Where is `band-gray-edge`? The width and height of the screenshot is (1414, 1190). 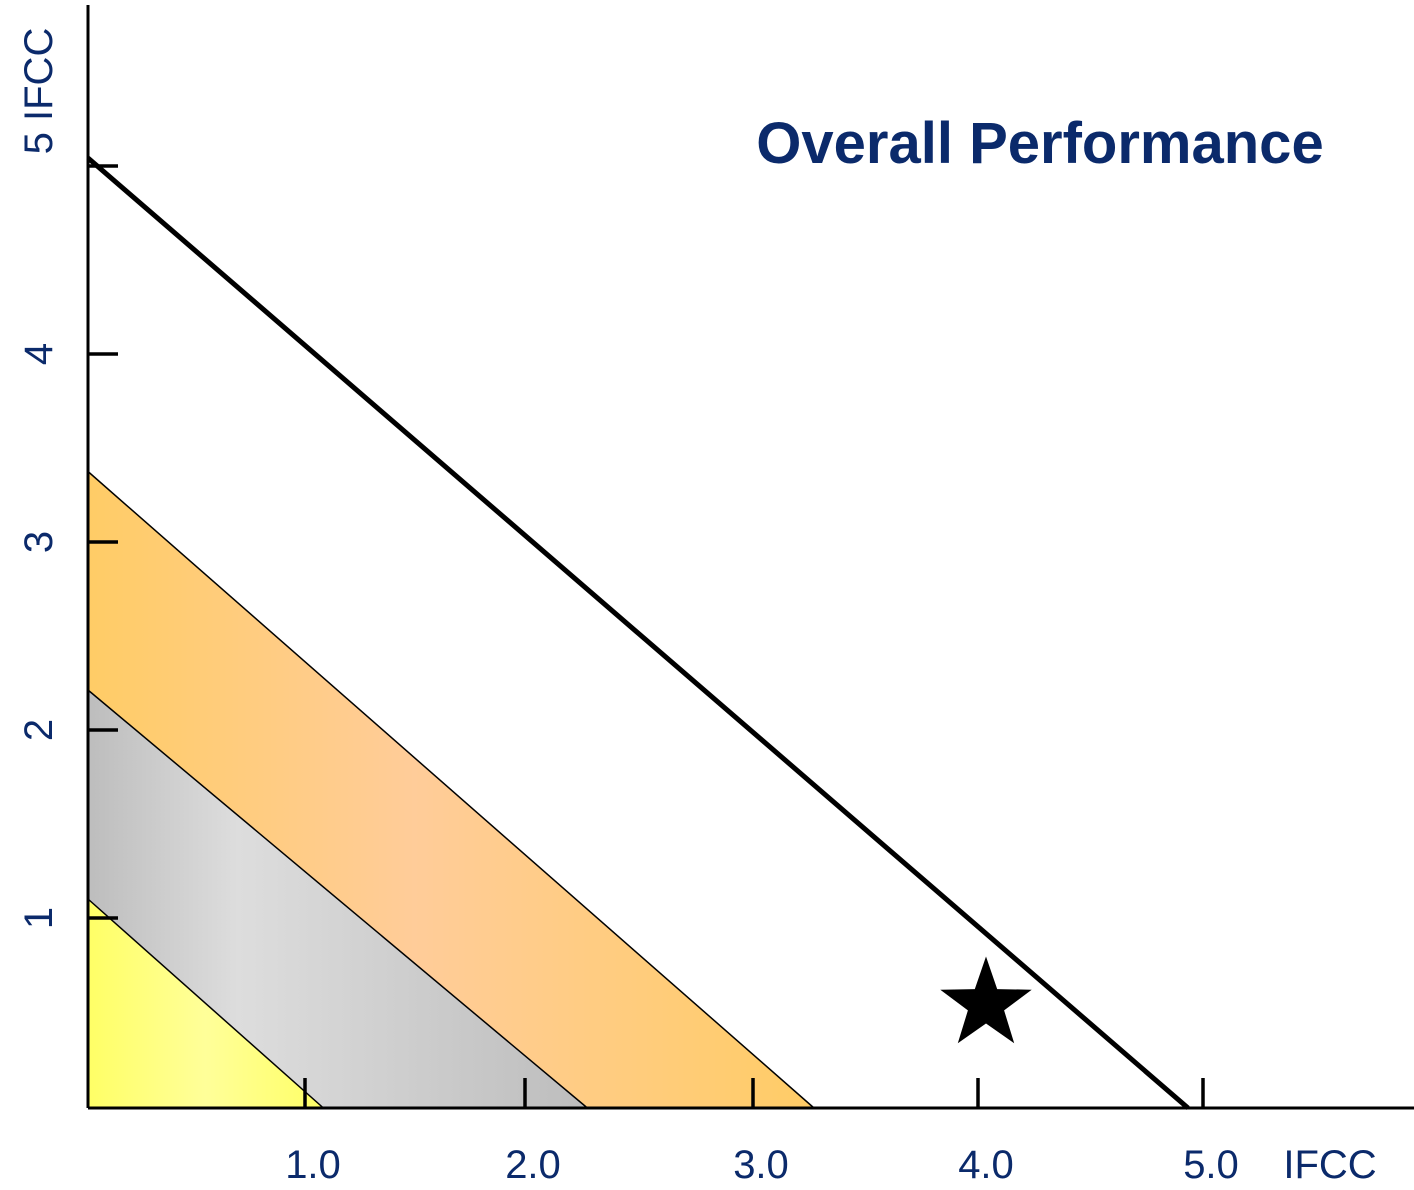 band-gray-edge is located at coordinates (337, 899).